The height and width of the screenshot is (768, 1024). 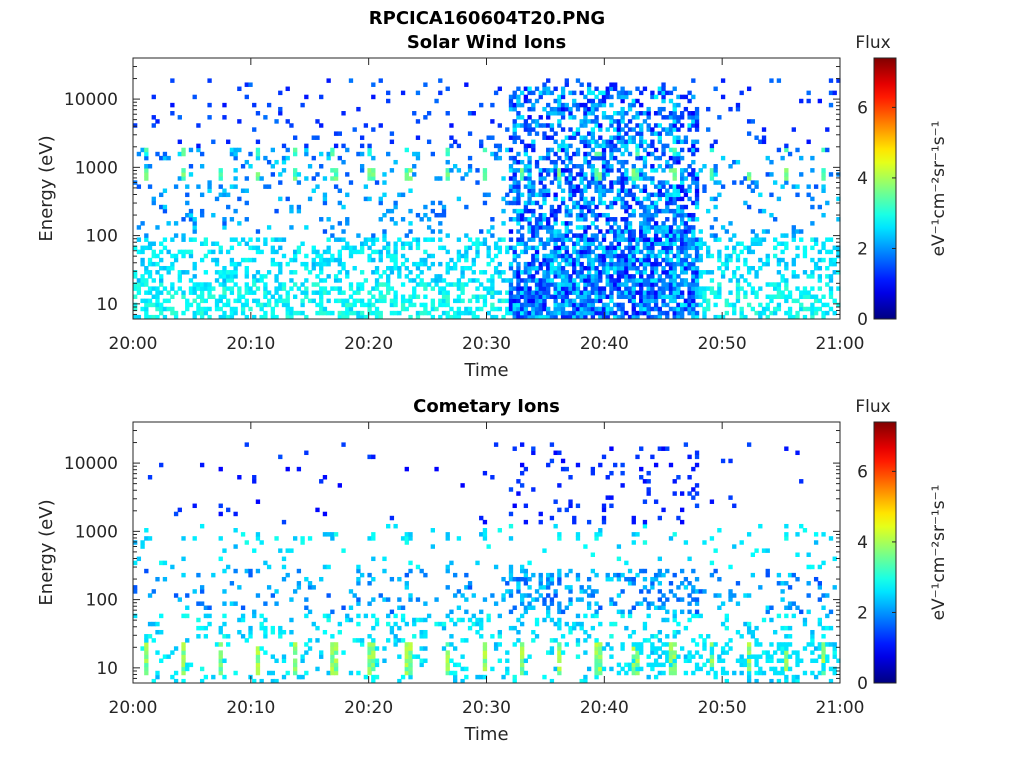 What do you see at coordinates (604, 344) in the screenshot?
I see `x-tick-label: 20:40` at bounding box center [604, 344].